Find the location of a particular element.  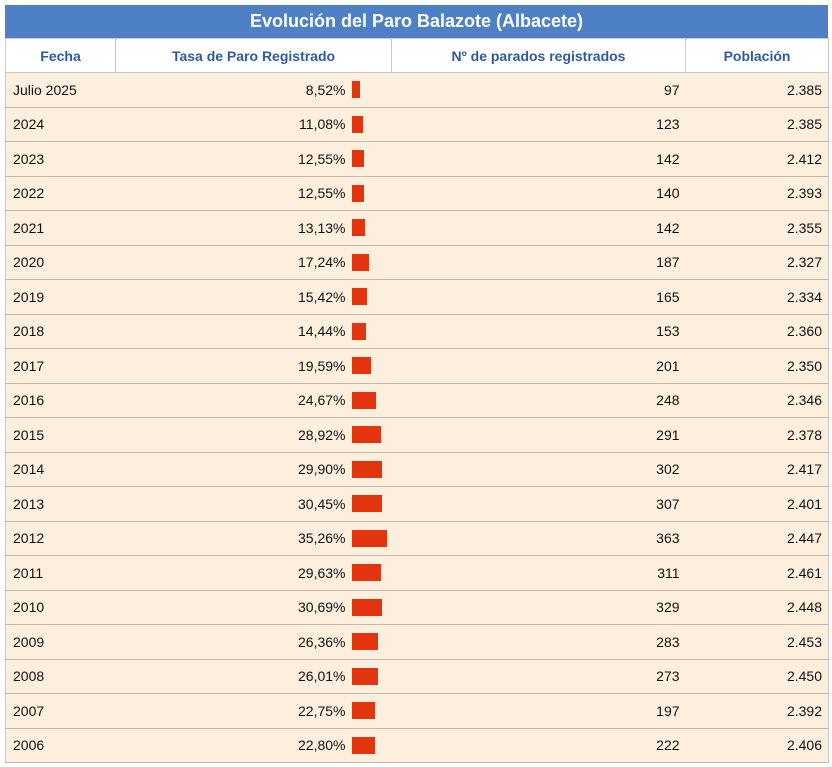

cell-tasa: 29,90% is located at coordinates (233, 469).